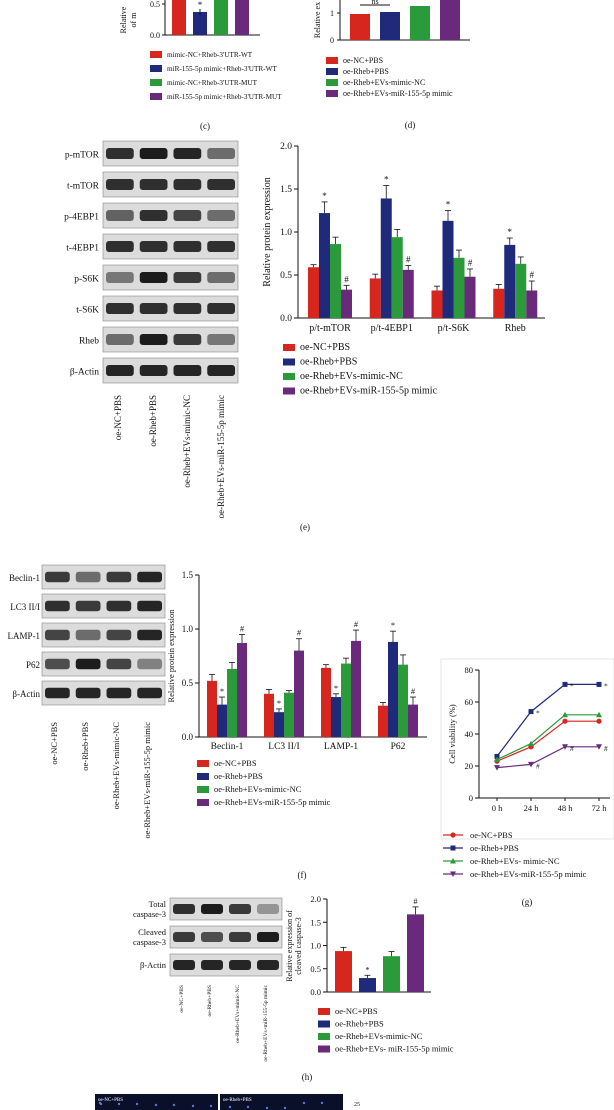 This screenshot has height=1110, width=614. I want to click on g-legend-label-1: oe-Rheb+PBS, so click(494, 848).